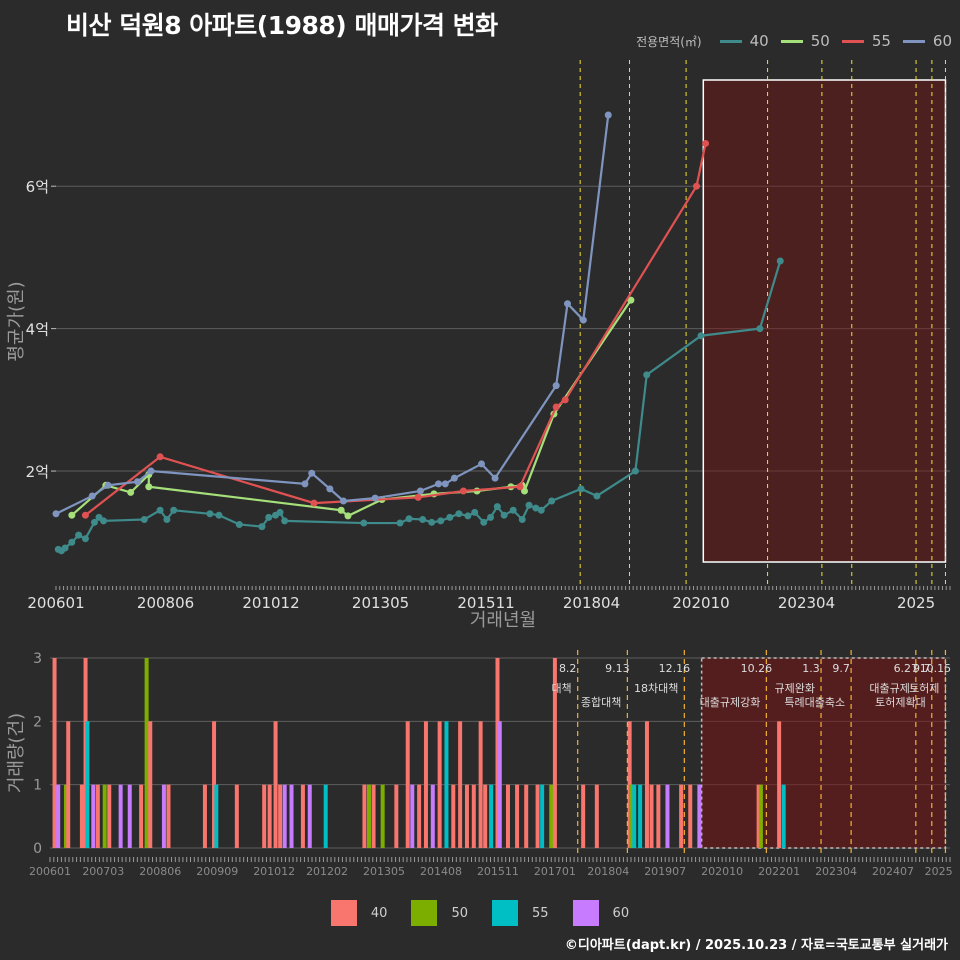 The width and height of the screenshot is (960, 960). Describe the element at coordinates (55, 603) in the screenshot. I see `x-tick-label: 200601` at that location.